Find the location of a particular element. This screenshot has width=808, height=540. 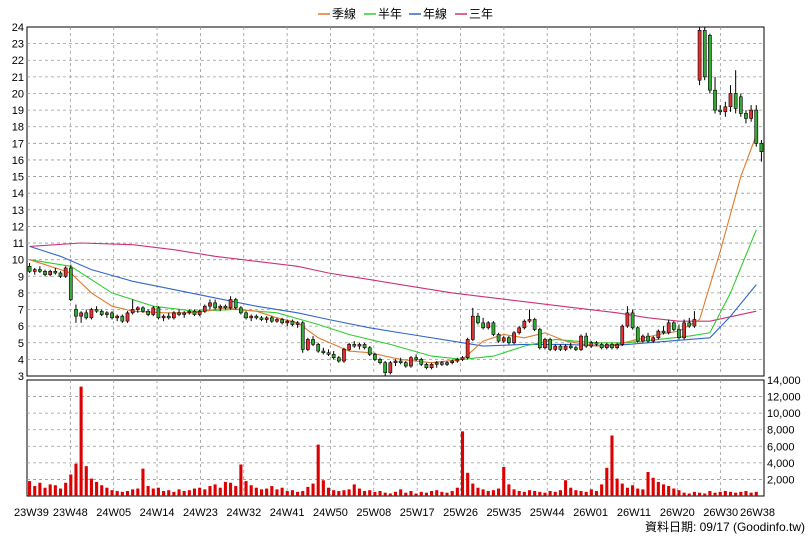

volume-tick-label: 4,000 is located at coordinates (781, 464).